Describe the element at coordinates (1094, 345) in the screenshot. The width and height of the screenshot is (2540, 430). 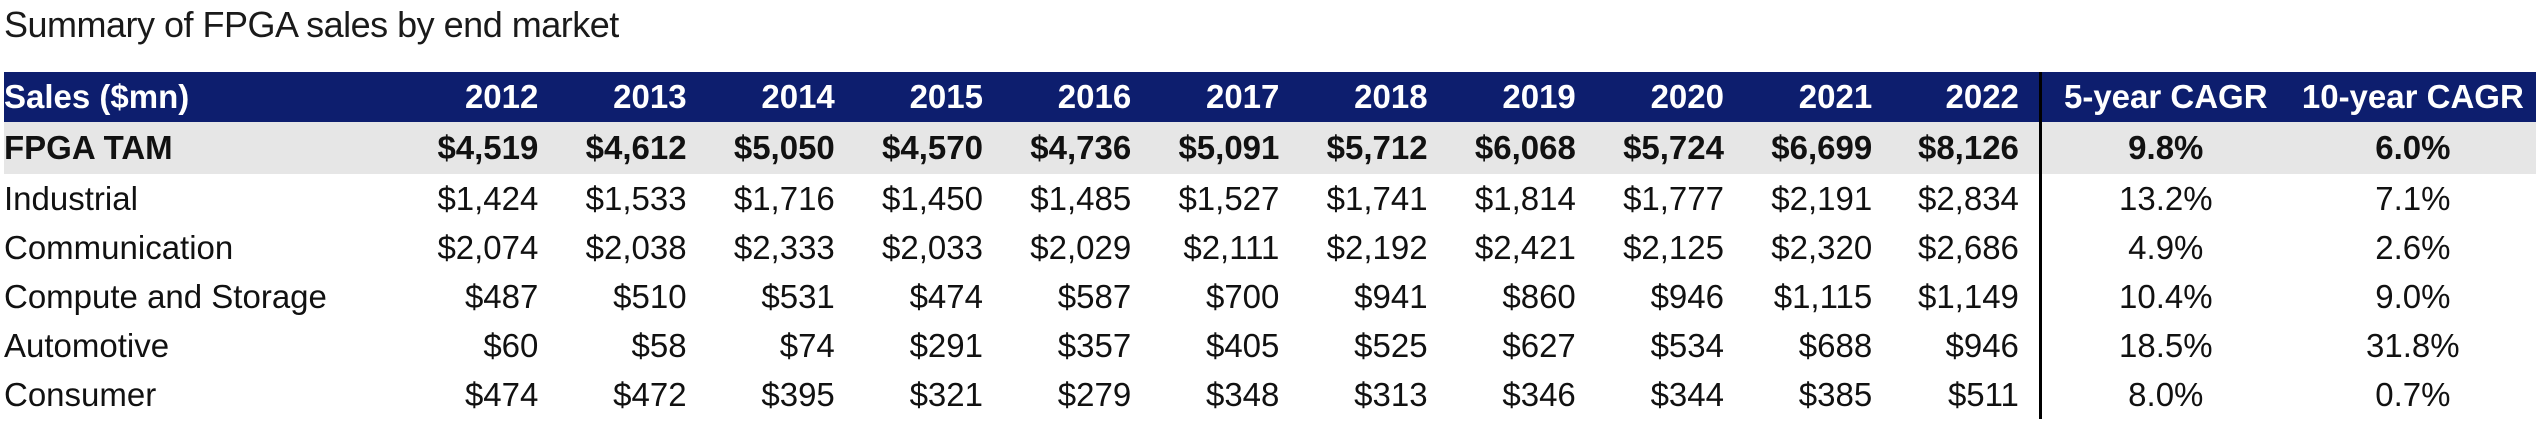
I see `table-cell: $357` at that location.